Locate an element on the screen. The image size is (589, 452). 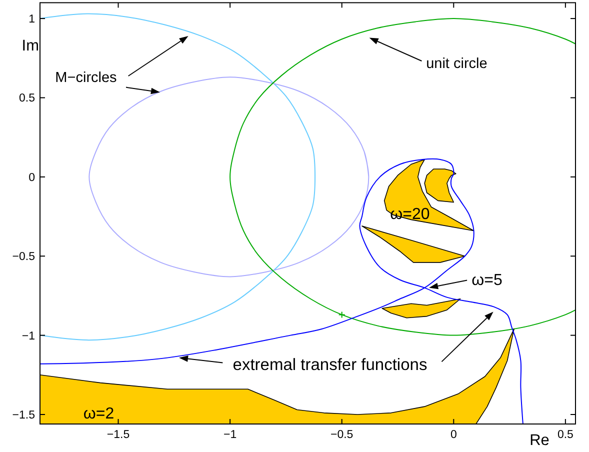
annotation: M−circles is located at coordinates (86, 78).